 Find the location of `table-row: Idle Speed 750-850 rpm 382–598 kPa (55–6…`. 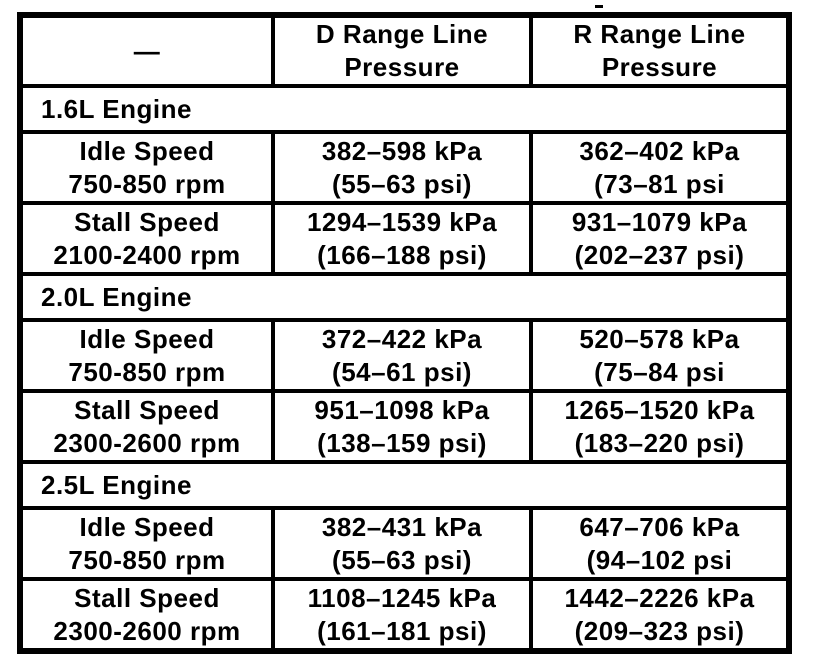

table-row: Idle Speed 750-850 rpm 382–598 kPa (55–6… is located at coordinates (404, 167).